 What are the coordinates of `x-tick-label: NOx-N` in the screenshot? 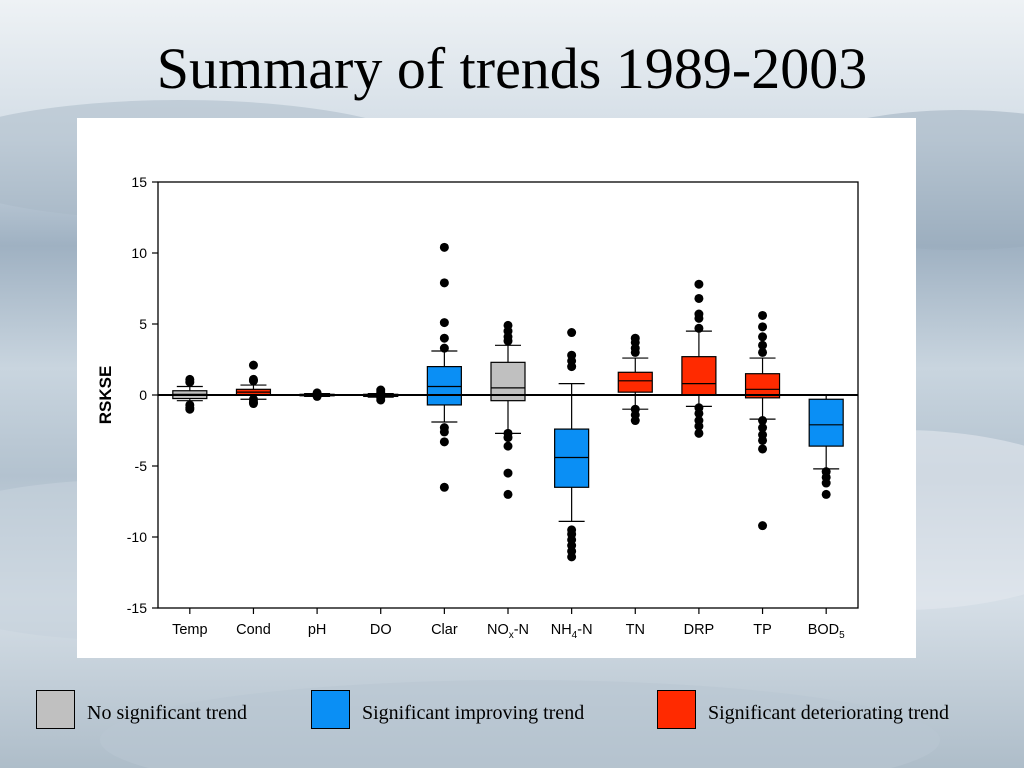 It's located at (508, 631).